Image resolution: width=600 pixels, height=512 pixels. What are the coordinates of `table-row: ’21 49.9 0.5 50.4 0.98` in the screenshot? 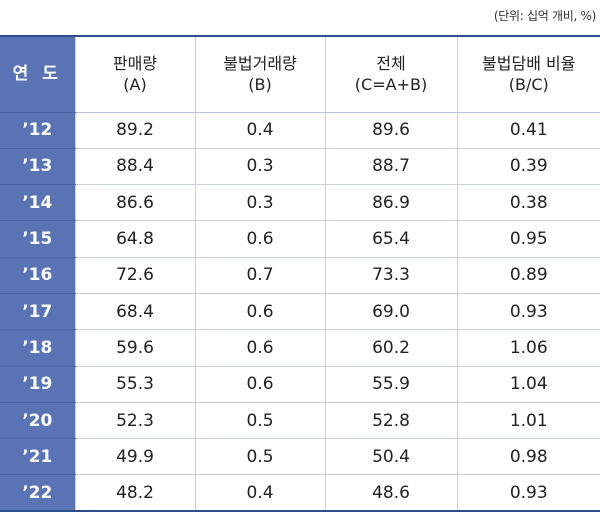 It's located at (300, 457).